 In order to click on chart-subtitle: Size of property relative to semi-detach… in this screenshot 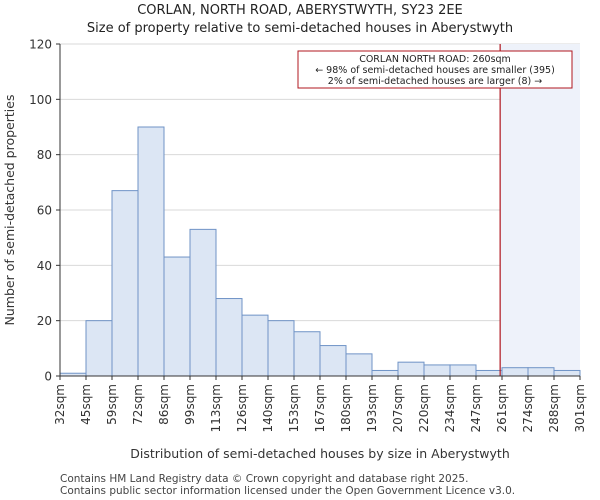, I will do `click(300, 28)`.